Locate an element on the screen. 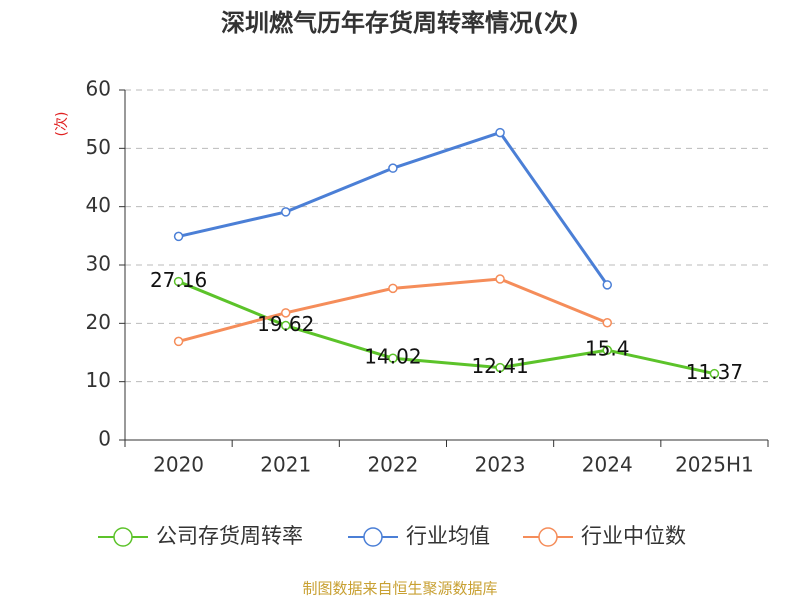  data-label: 19.62 is located at coordinates (285, 324).